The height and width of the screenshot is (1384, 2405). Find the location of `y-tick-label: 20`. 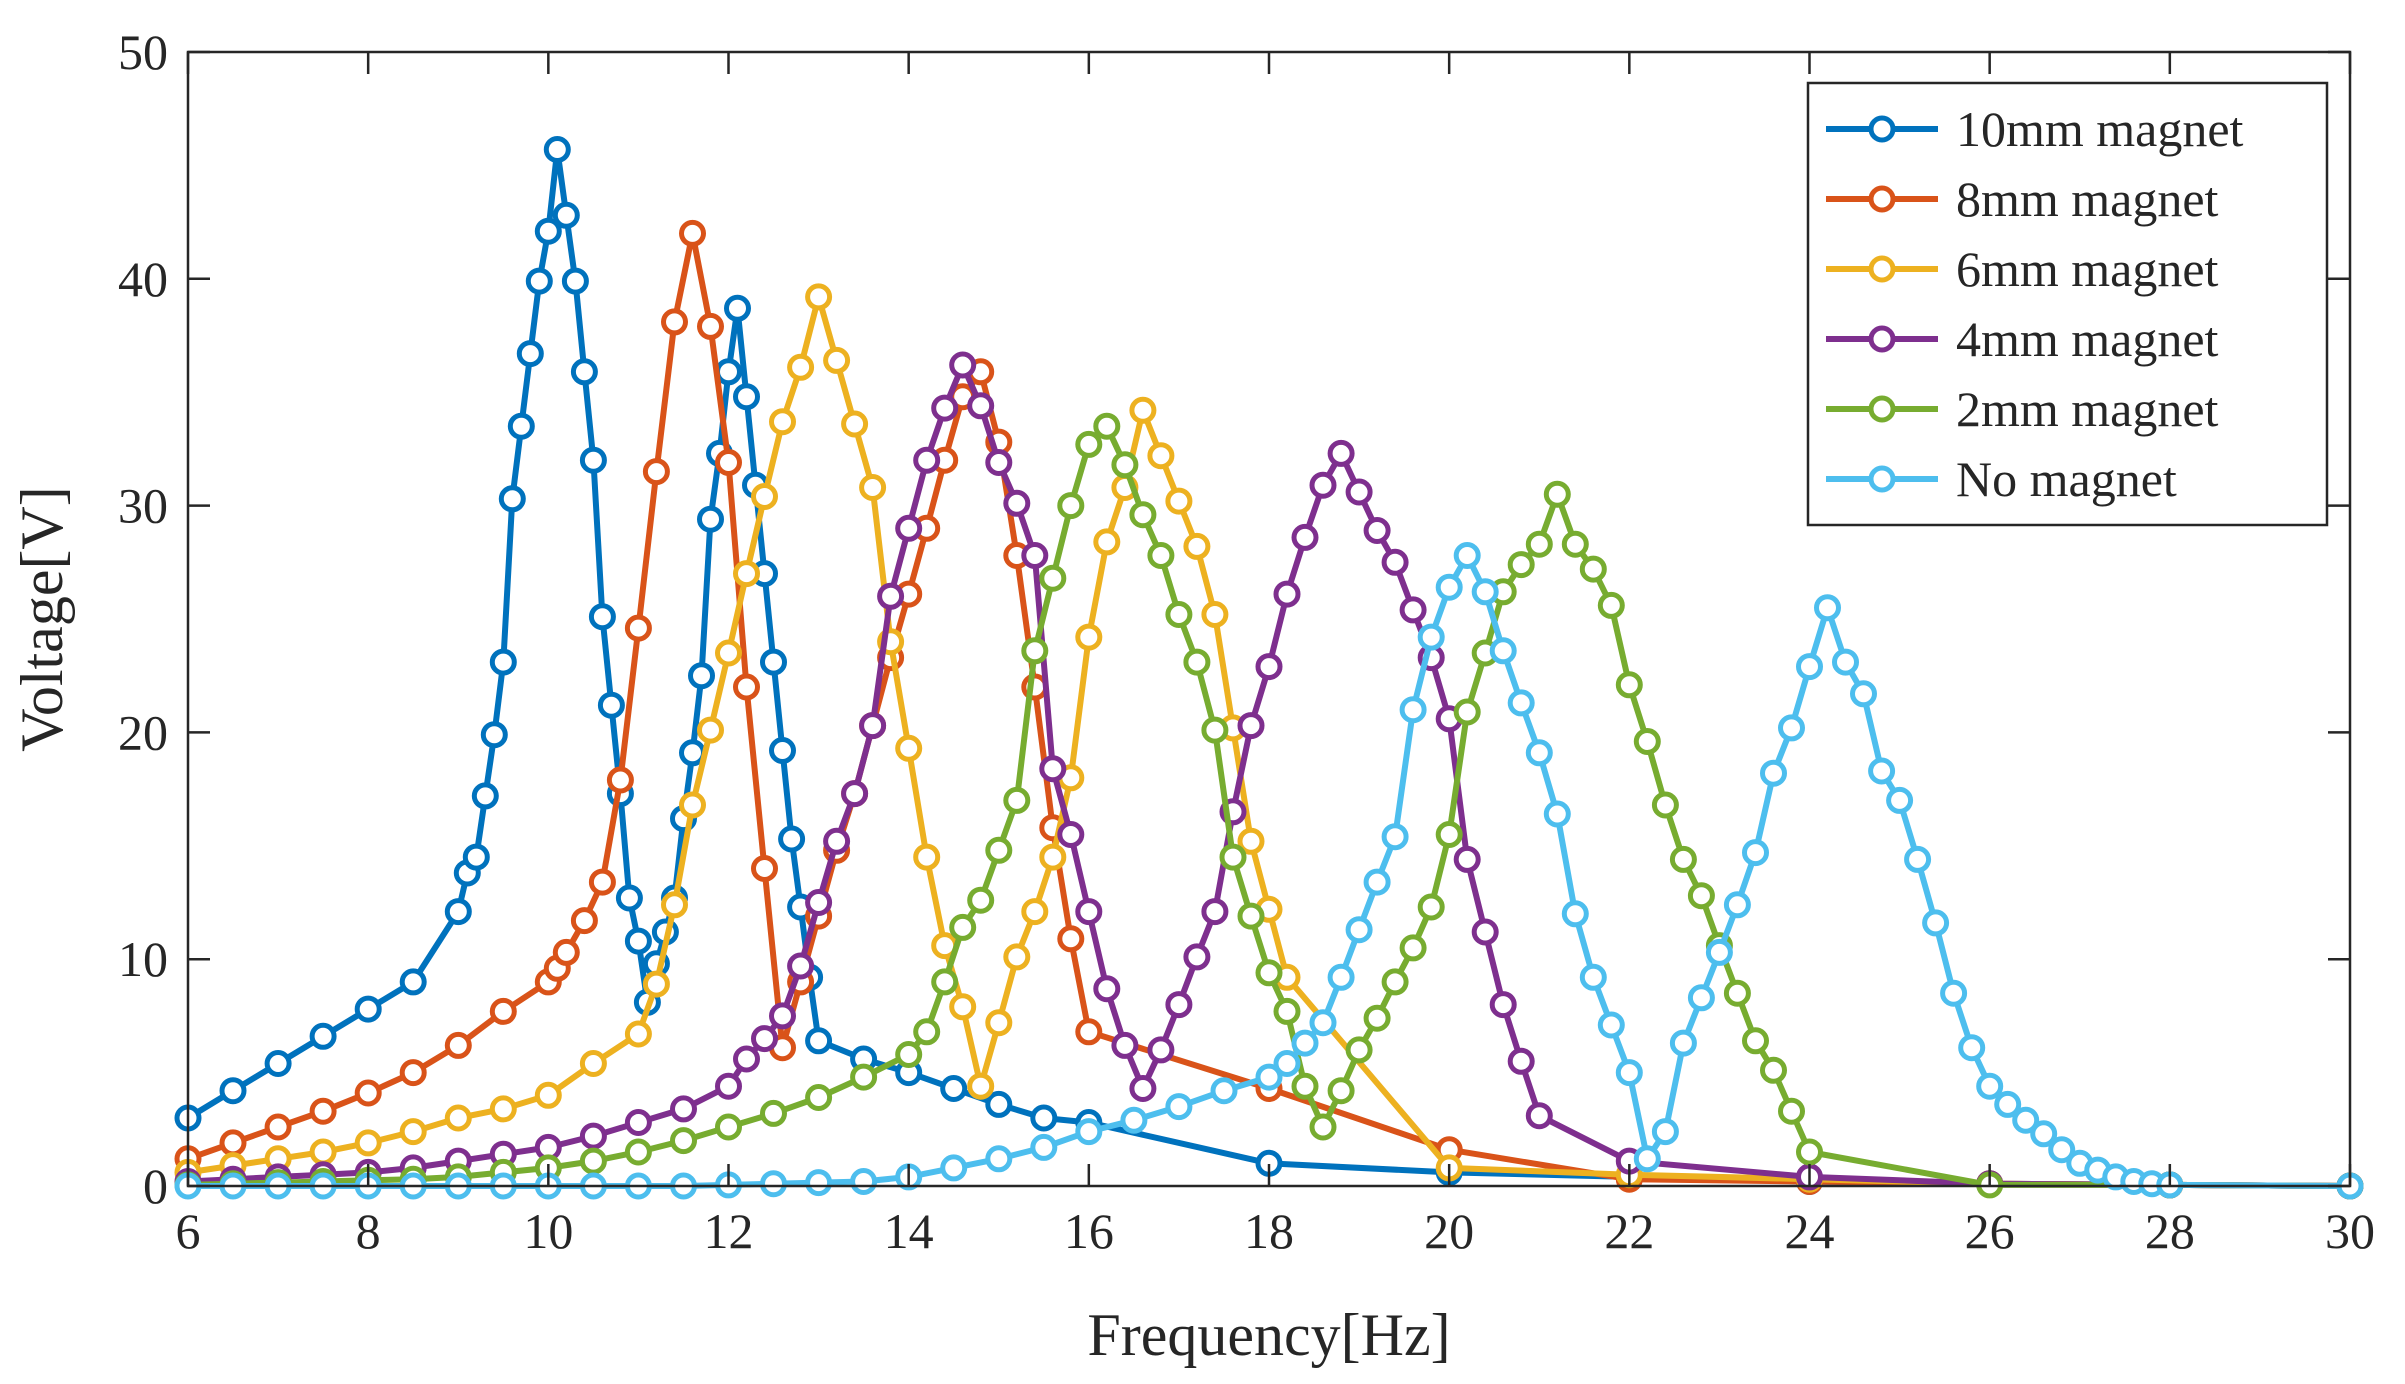

y-tick-label: 20 is located at coordinates (143, 732).